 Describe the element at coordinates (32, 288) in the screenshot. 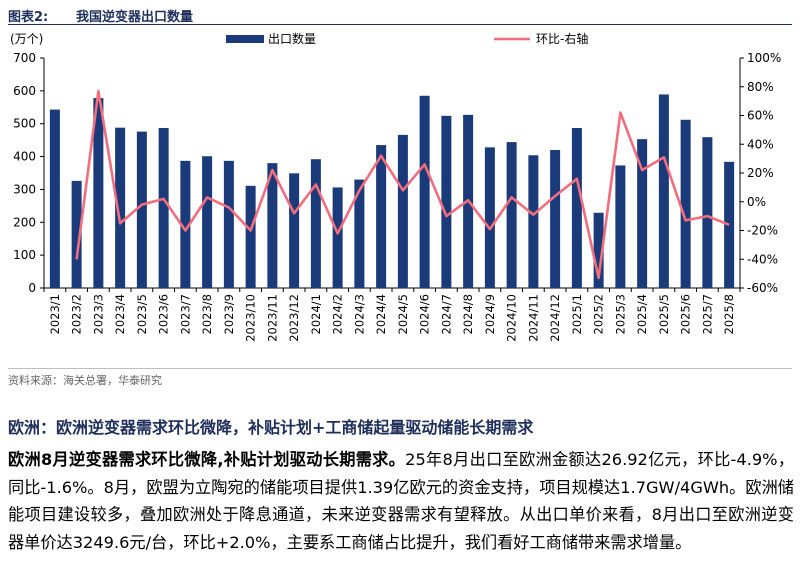

I see `y-left-tick-label: 0` at that location.